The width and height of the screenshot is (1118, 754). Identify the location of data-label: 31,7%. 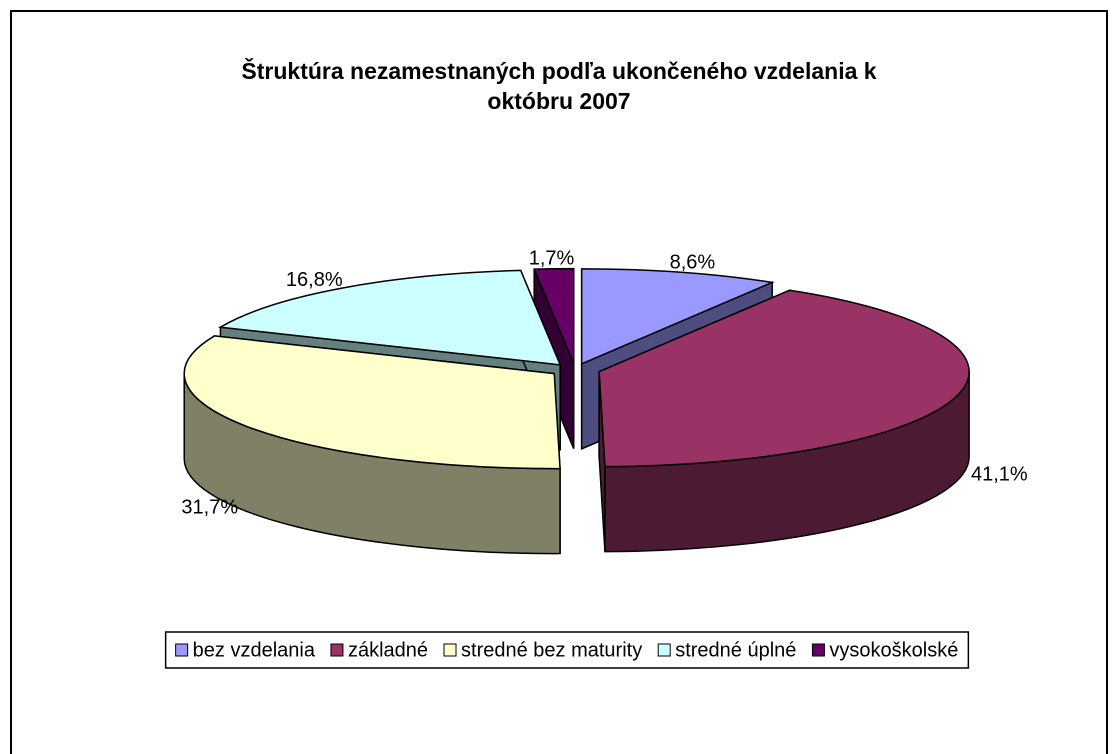
(209, 507).